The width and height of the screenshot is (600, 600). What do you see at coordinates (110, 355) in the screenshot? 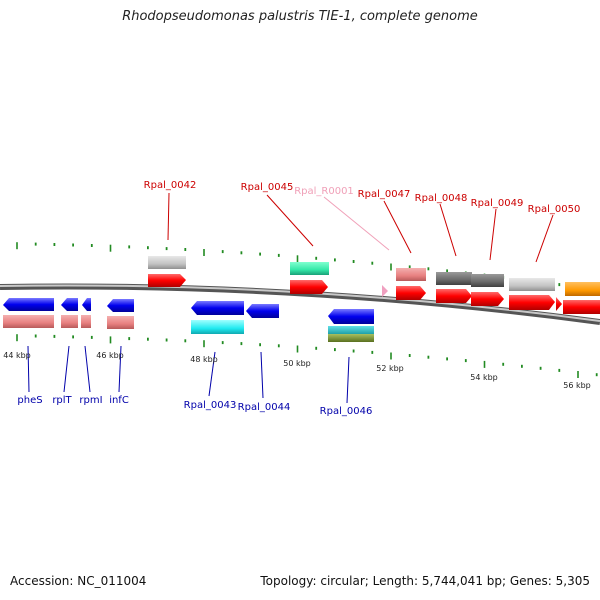
I see `scale-label: 46 kbp` at bounding box center [110, 355].